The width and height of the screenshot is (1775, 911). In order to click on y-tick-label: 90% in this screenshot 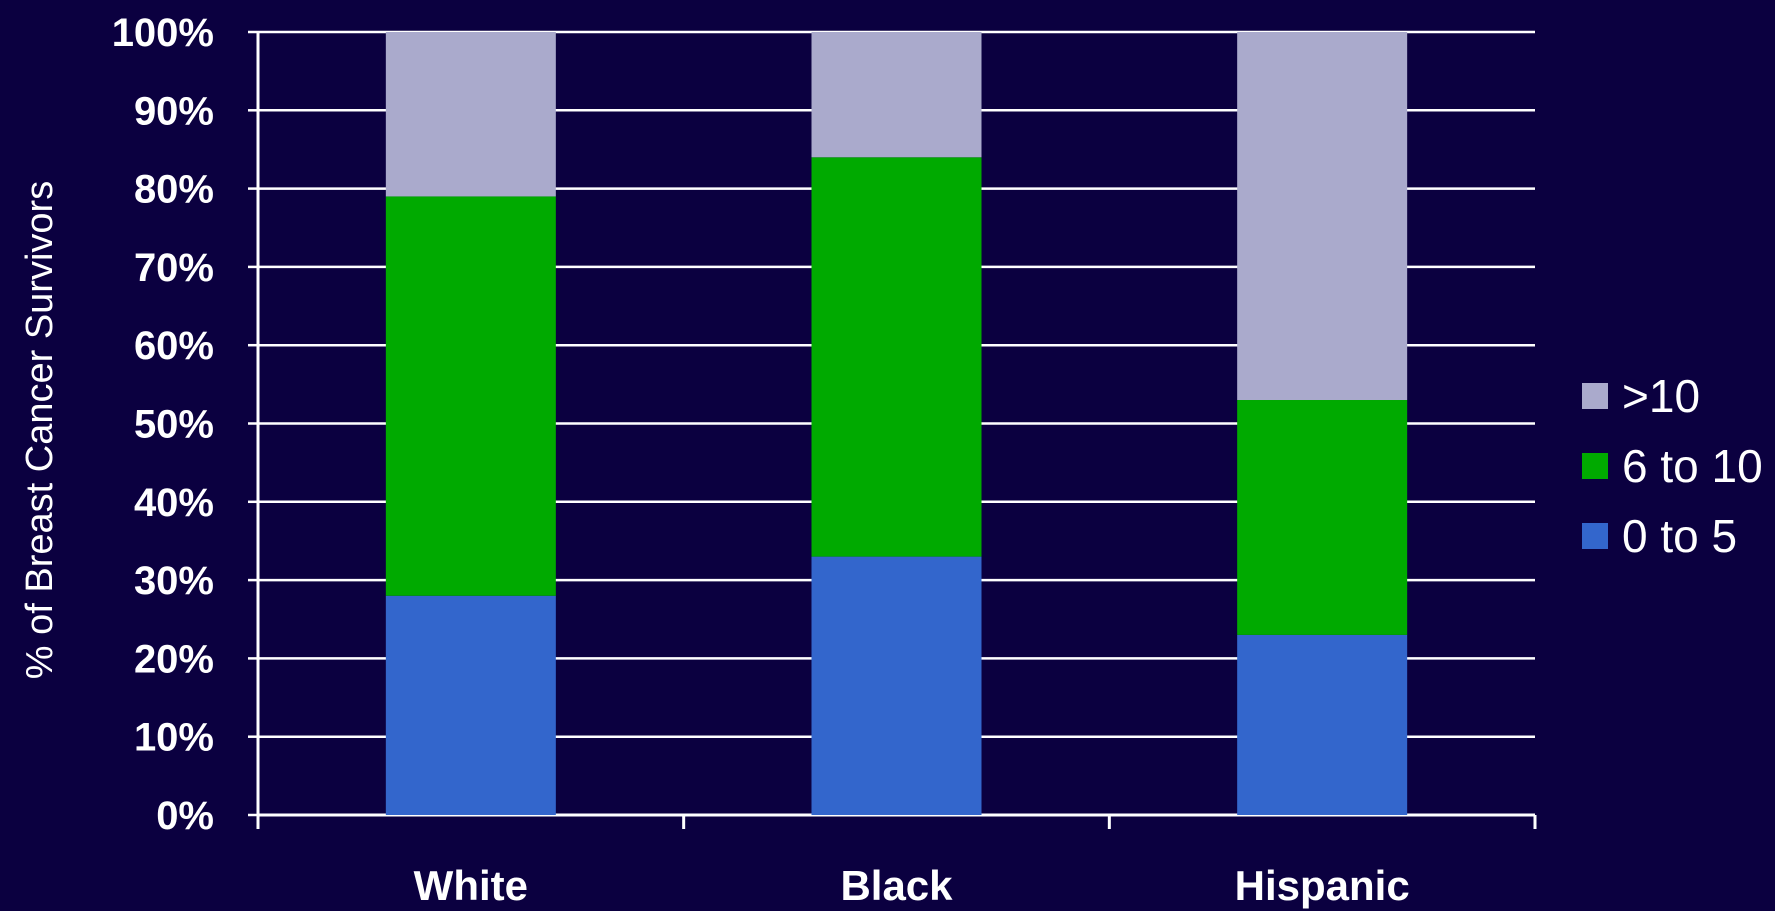, I will do `click(174, 111)`.